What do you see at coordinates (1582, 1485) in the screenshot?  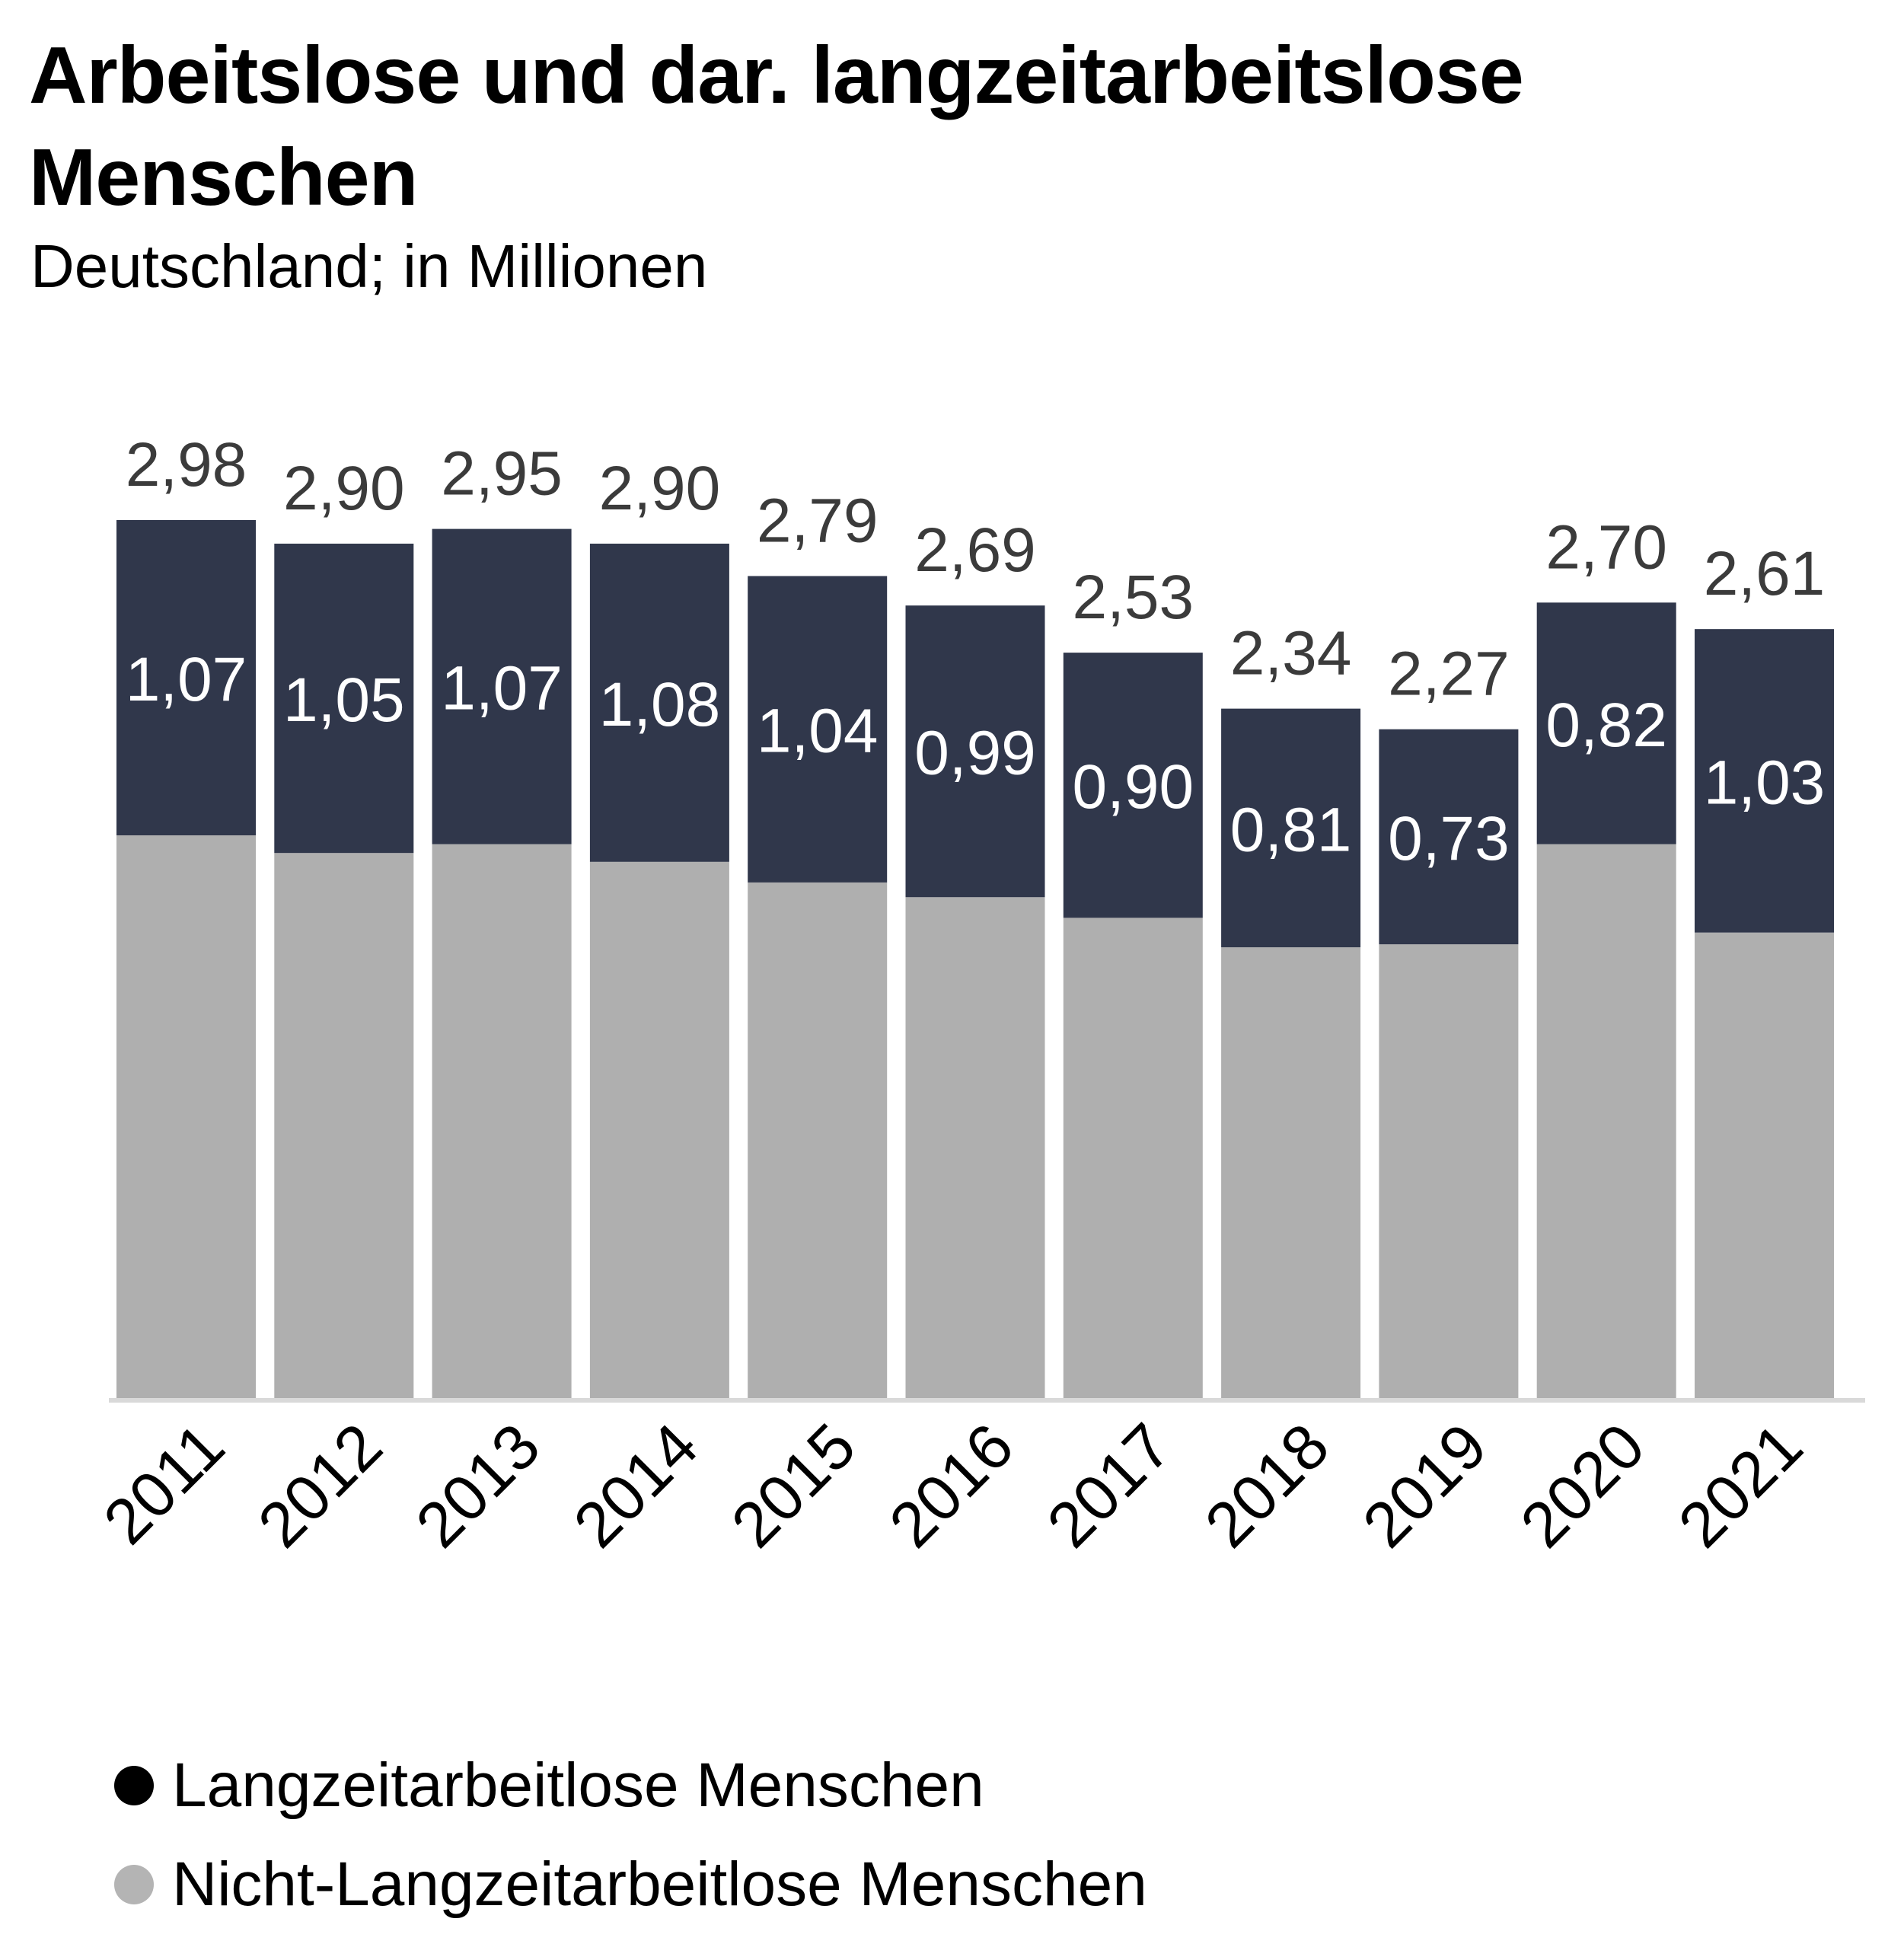 I see `x-tick-label: 2020` at bounding box center [1582, 1485].